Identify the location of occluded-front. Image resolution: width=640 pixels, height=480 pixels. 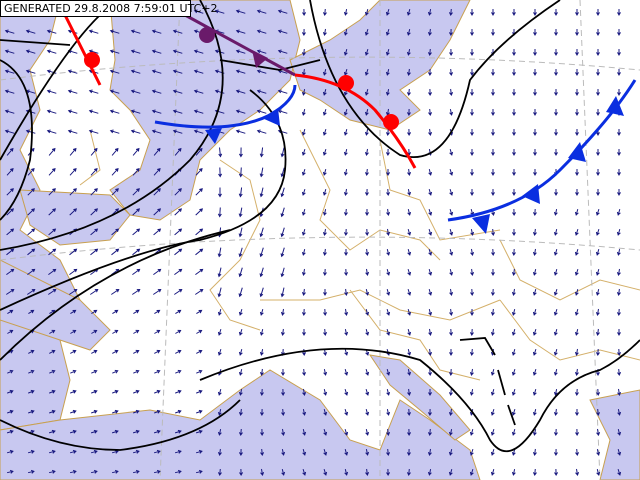
(240, 45).